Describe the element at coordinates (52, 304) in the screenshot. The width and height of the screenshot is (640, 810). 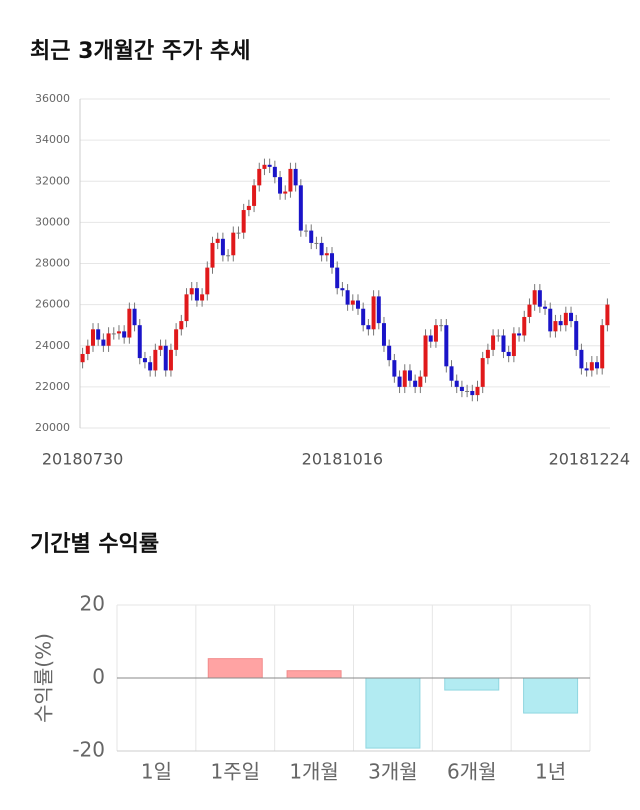
I see `y-tick-label: 26000` at that location.